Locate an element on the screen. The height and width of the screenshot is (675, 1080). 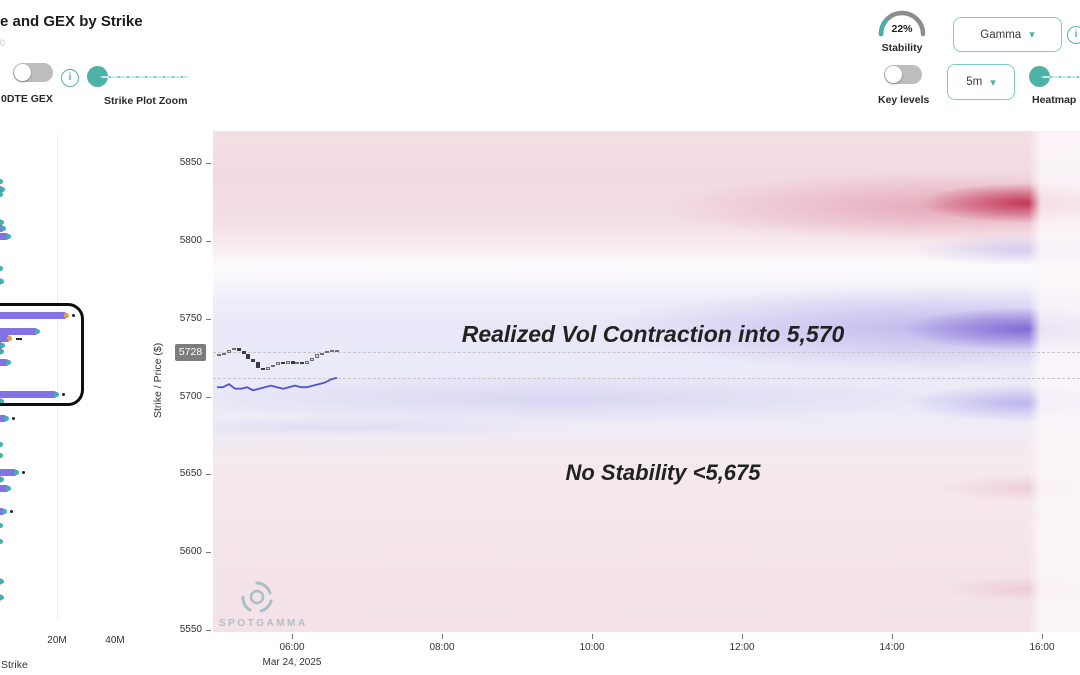
key-levels-toggle is located at coordinates (903, 74).